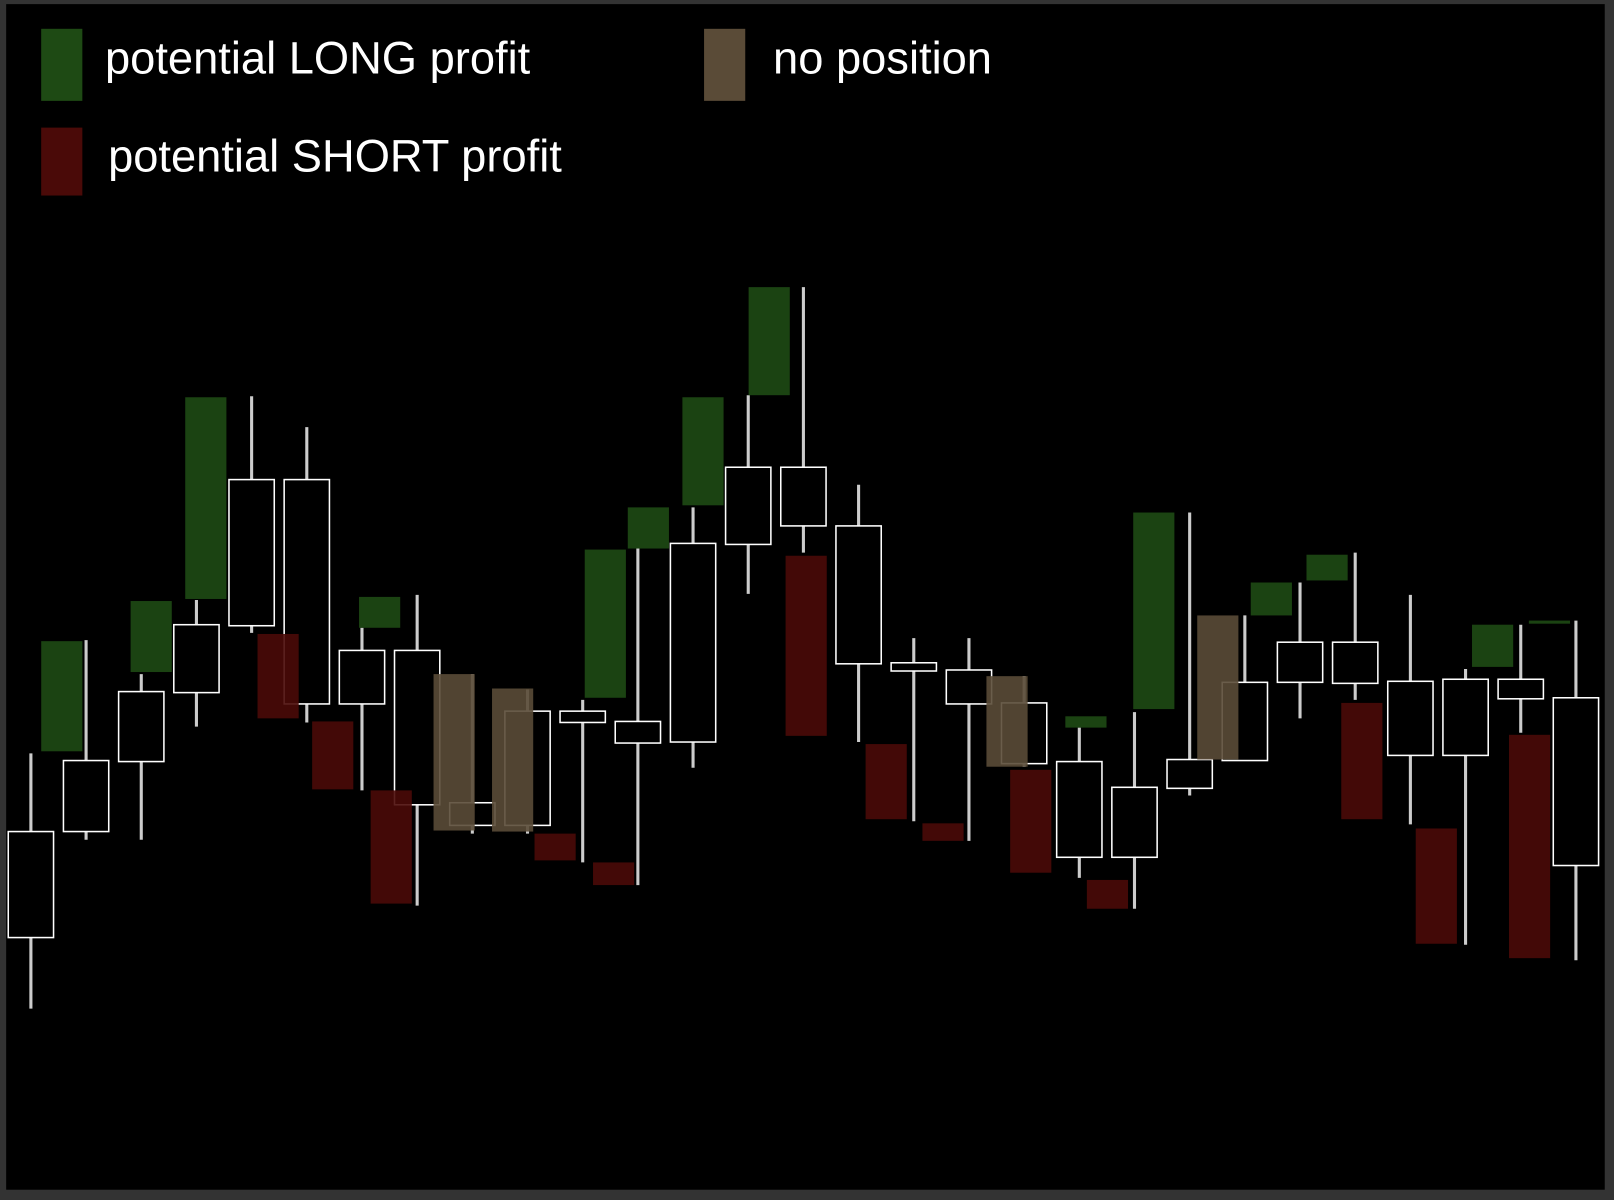 The height and width of the screenshot is (1200, 1614). What do you see at coordinates (318, 58) in the screenshot?
I see `legend-label: potential LONG profit` at bounding box center [318, 58].